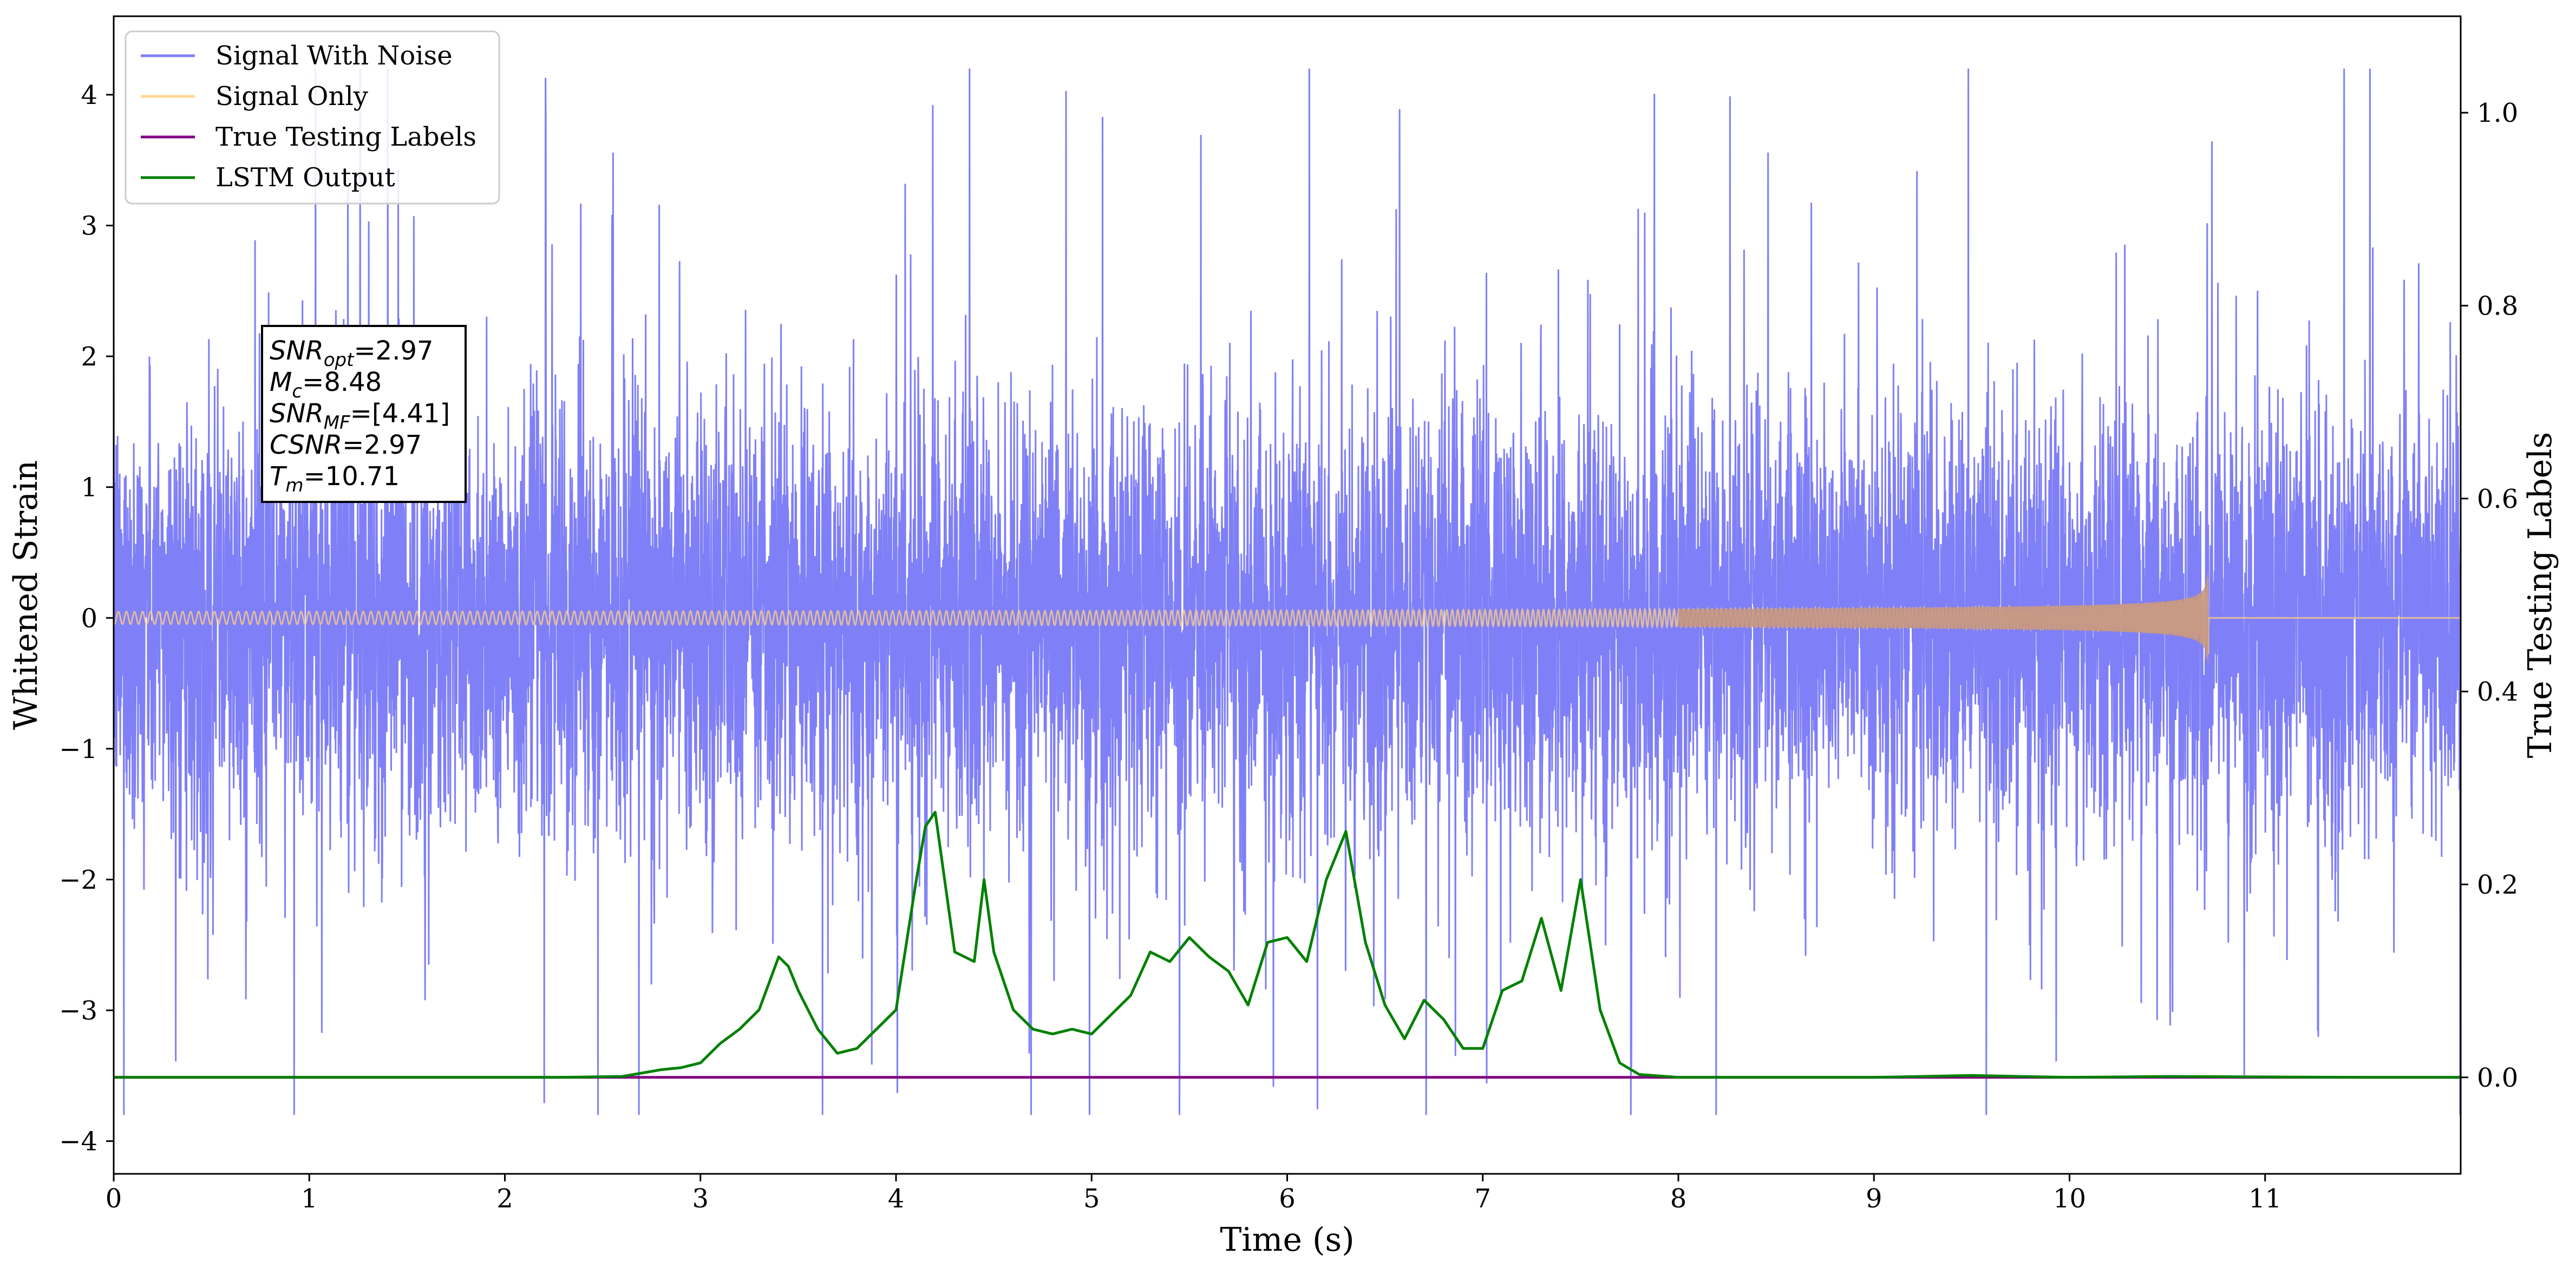 Image resolution: width=2576 pixels, height=1274 pixels. I want to click on y-right-tick-label: 1.0, so click(2497, 113).